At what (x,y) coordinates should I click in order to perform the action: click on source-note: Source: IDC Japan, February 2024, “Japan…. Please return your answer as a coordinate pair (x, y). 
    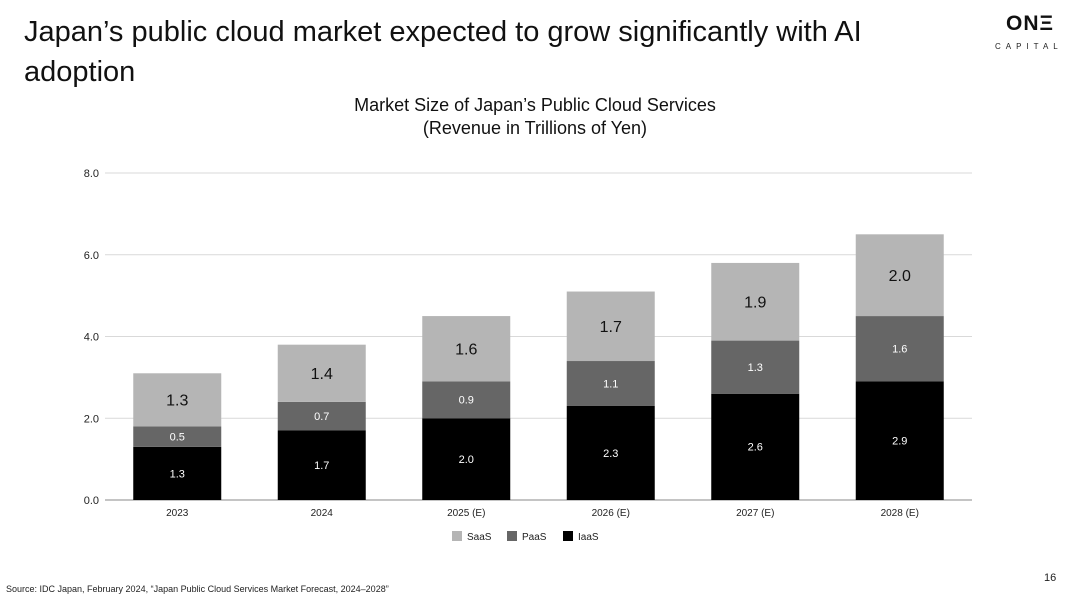
    Looking at the image, I should click on (197, 589).